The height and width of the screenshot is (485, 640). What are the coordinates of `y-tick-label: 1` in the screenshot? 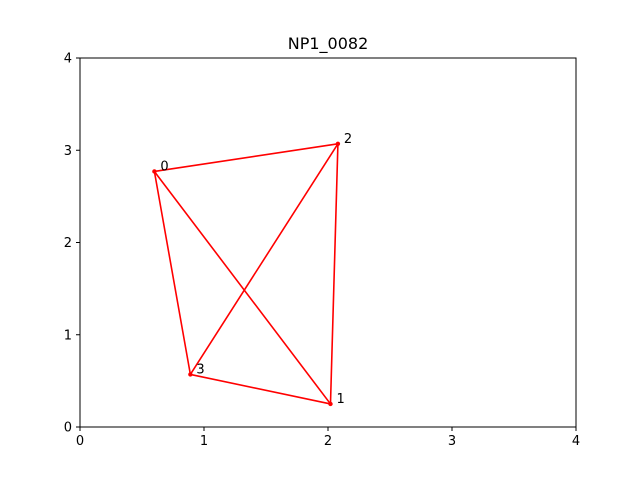 It's located at (68, 335).